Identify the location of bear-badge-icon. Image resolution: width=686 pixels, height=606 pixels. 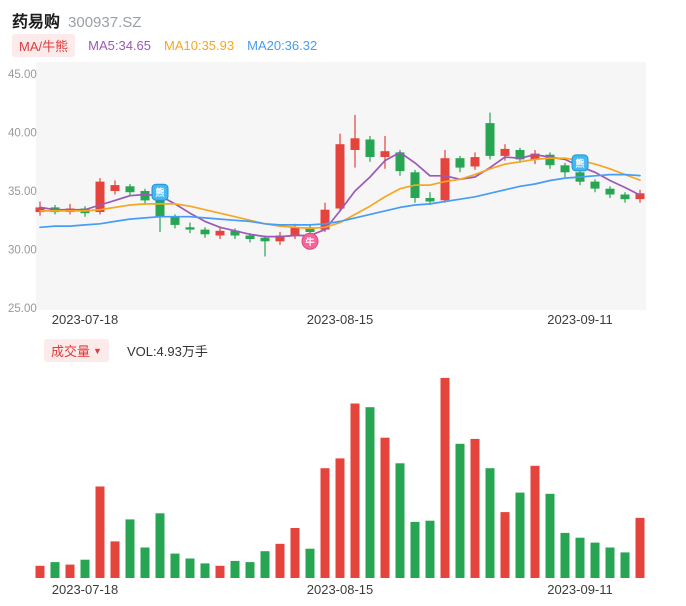
(160, 192).